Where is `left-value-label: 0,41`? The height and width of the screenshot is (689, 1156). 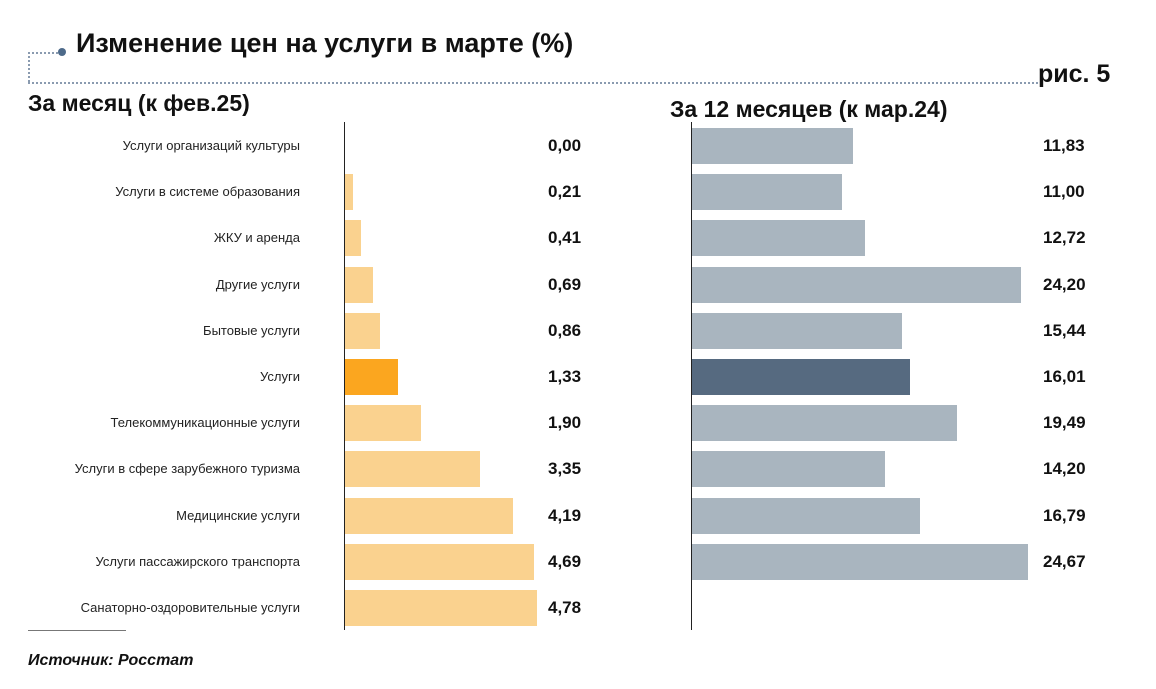 left-value-label: 0,41 is located at coordinates (565, 238).